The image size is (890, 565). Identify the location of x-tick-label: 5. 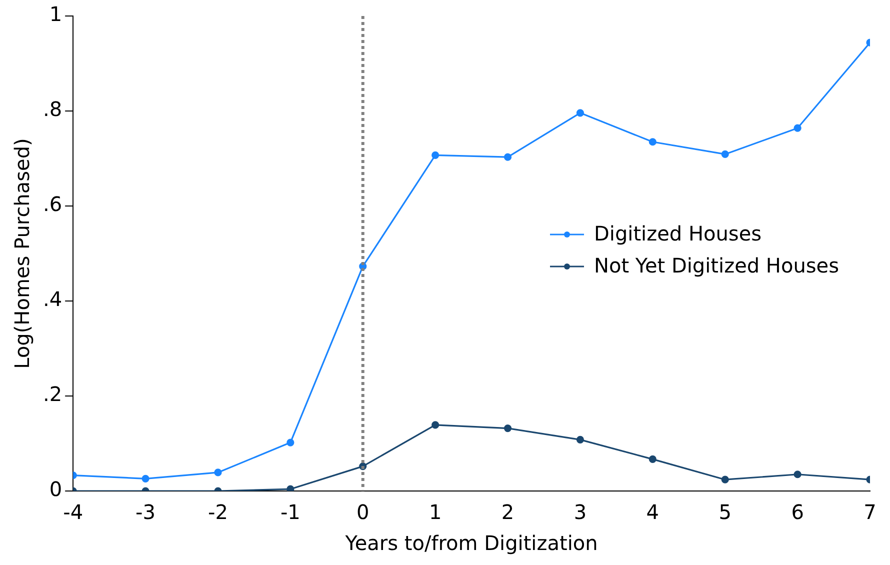
(725, 512).